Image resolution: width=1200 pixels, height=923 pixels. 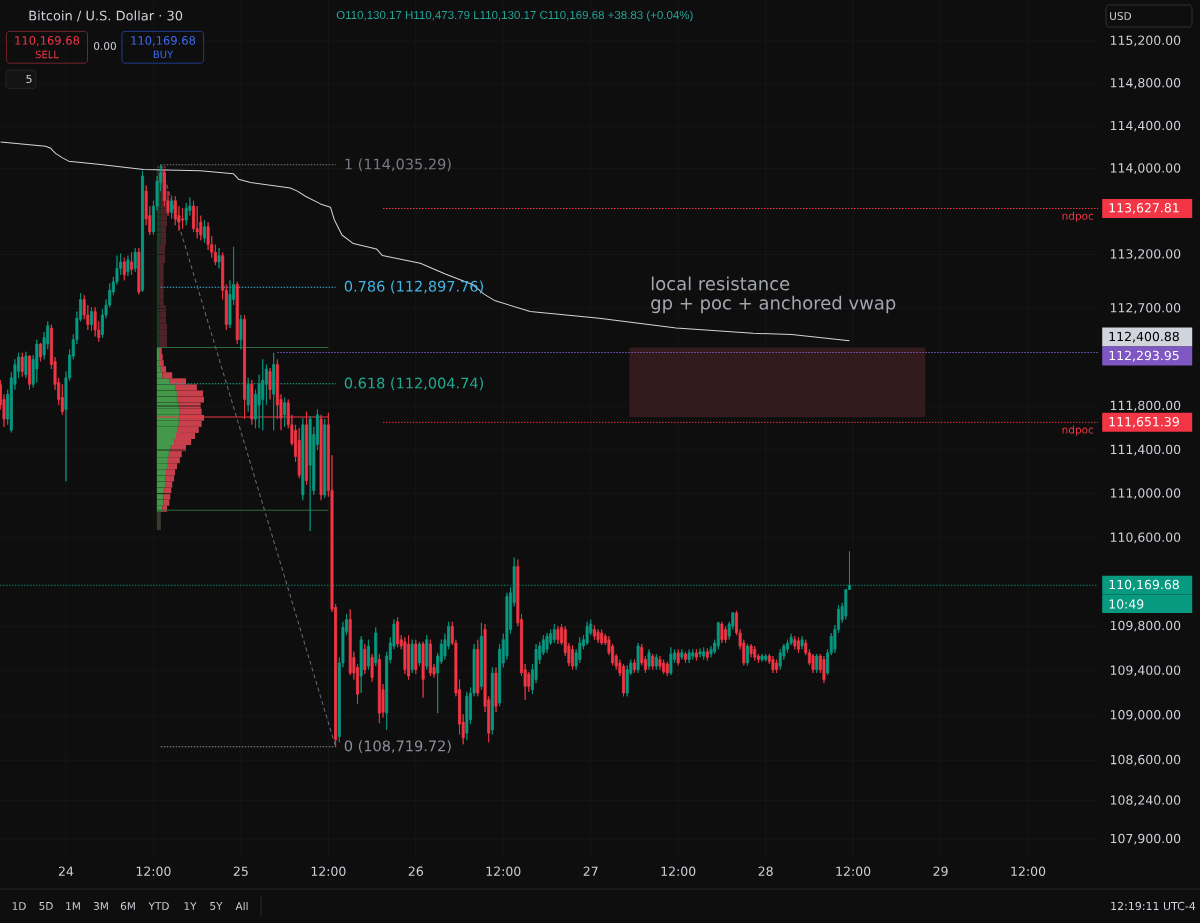 What do you see at coordinates (397, 747) in the screenshot?
I see `annotation: 0 (108,719.72)` at bounding box center [397, 747].